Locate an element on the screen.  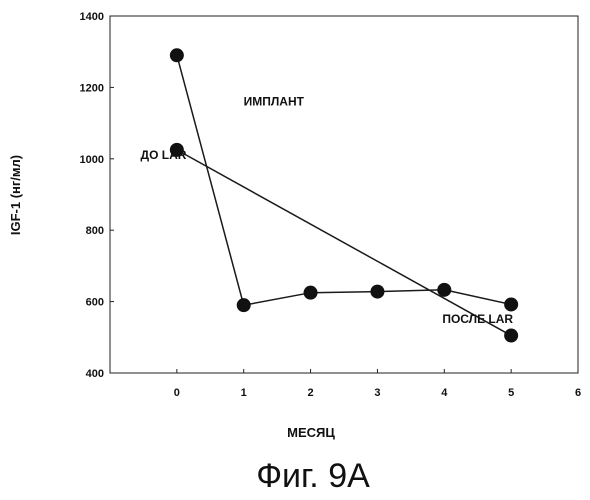
x-axis-title: МЕСЯЦ is located at coordinates (311, 432).